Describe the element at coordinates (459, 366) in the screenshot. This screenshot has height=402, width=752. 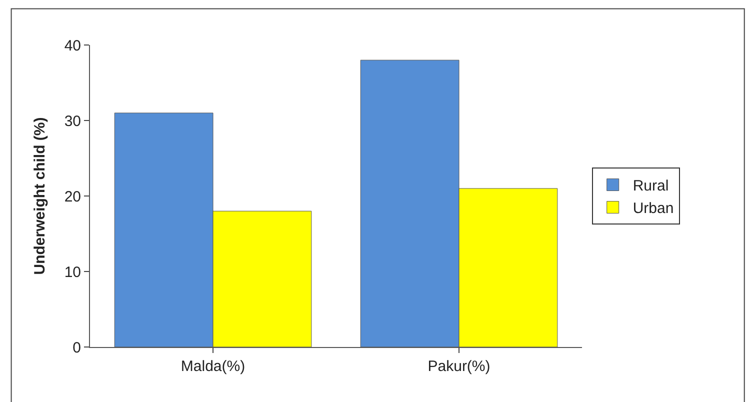
I see `x-tick-label: Pakur(%)` at that location.